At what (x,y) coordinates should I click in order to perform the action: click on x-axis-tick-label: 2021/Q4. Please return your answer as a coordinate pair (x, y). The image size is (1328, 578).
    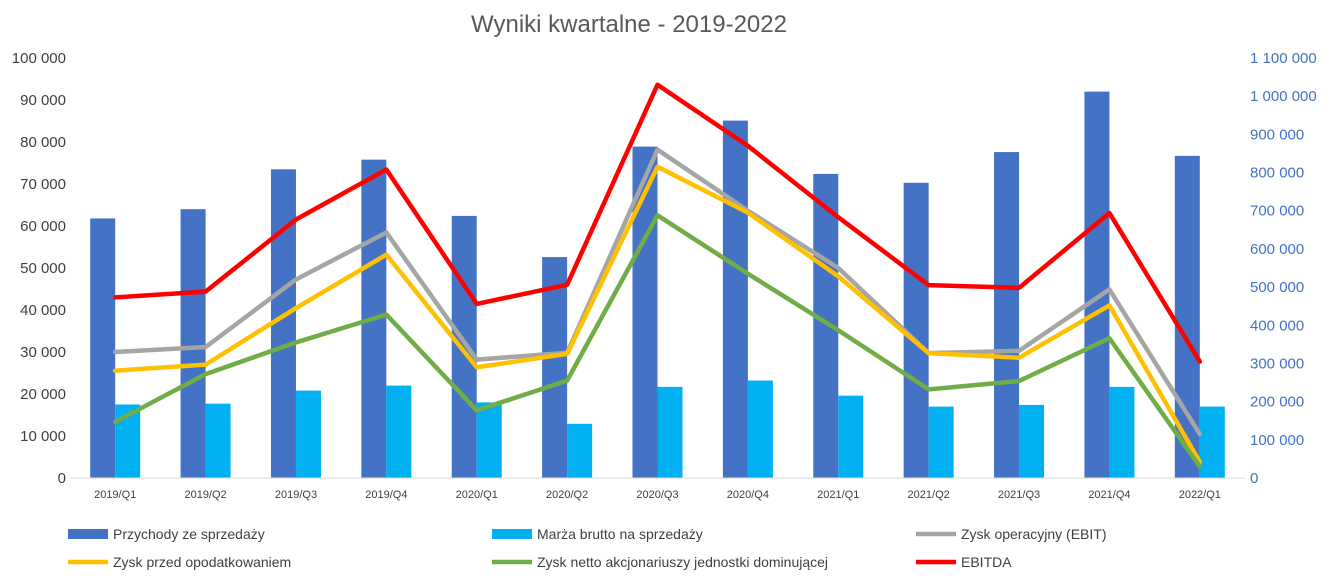
    Looking at the image, I should click on (1109, 495).